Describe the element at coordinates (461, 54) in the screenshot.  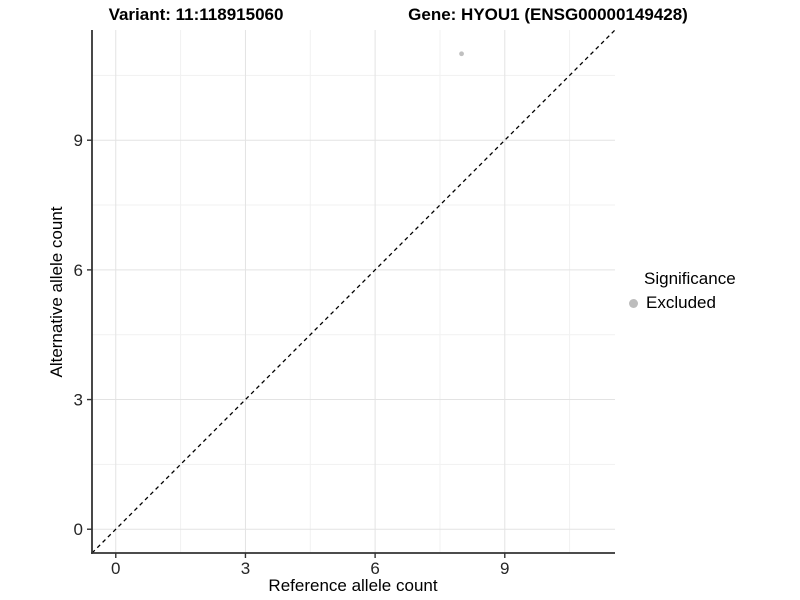
I see `data-point` at that location.